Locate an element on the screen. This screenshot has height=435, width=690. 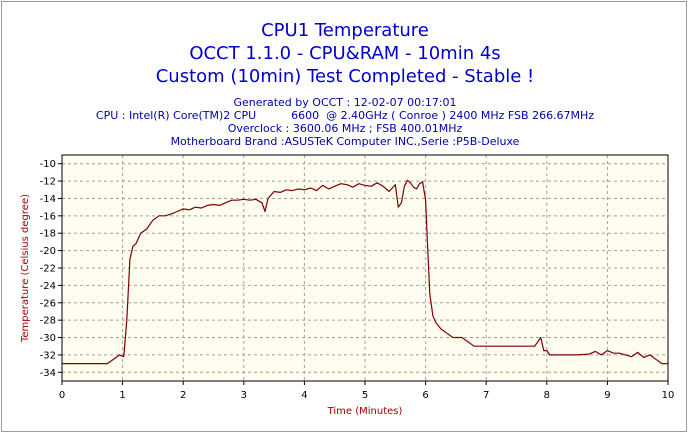
y-tick-label: -16 is located at coordinates (48, 216).